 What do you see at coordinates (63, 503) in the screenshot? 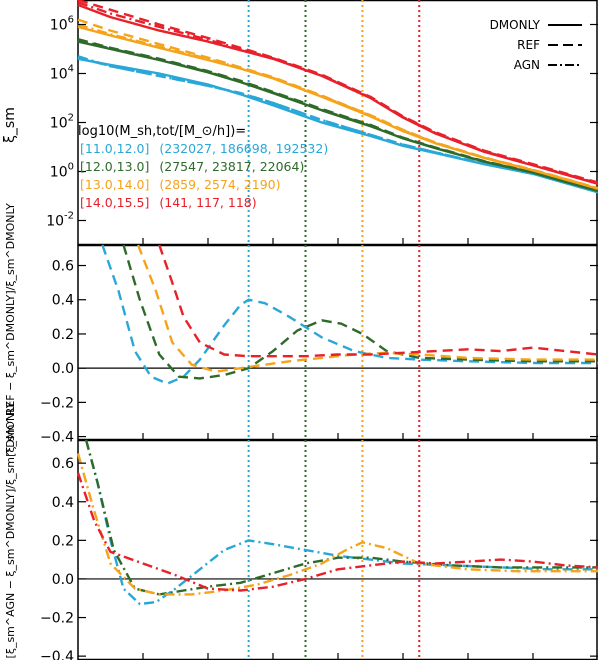
I see `bottom-ytick-label-1: 0.4` at bounding box center [63, 503].